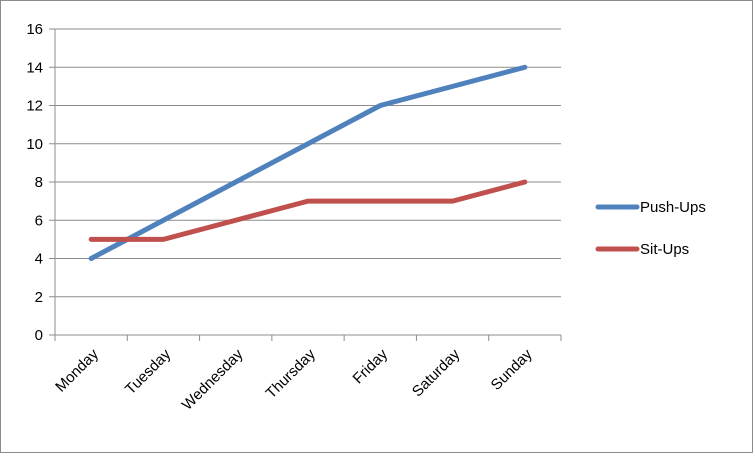 The height and width of the screenshot is (453, 753). Describe the element at coordinates (39, 335) in the screenshot. I see `y-tick-label: 0` at that location.